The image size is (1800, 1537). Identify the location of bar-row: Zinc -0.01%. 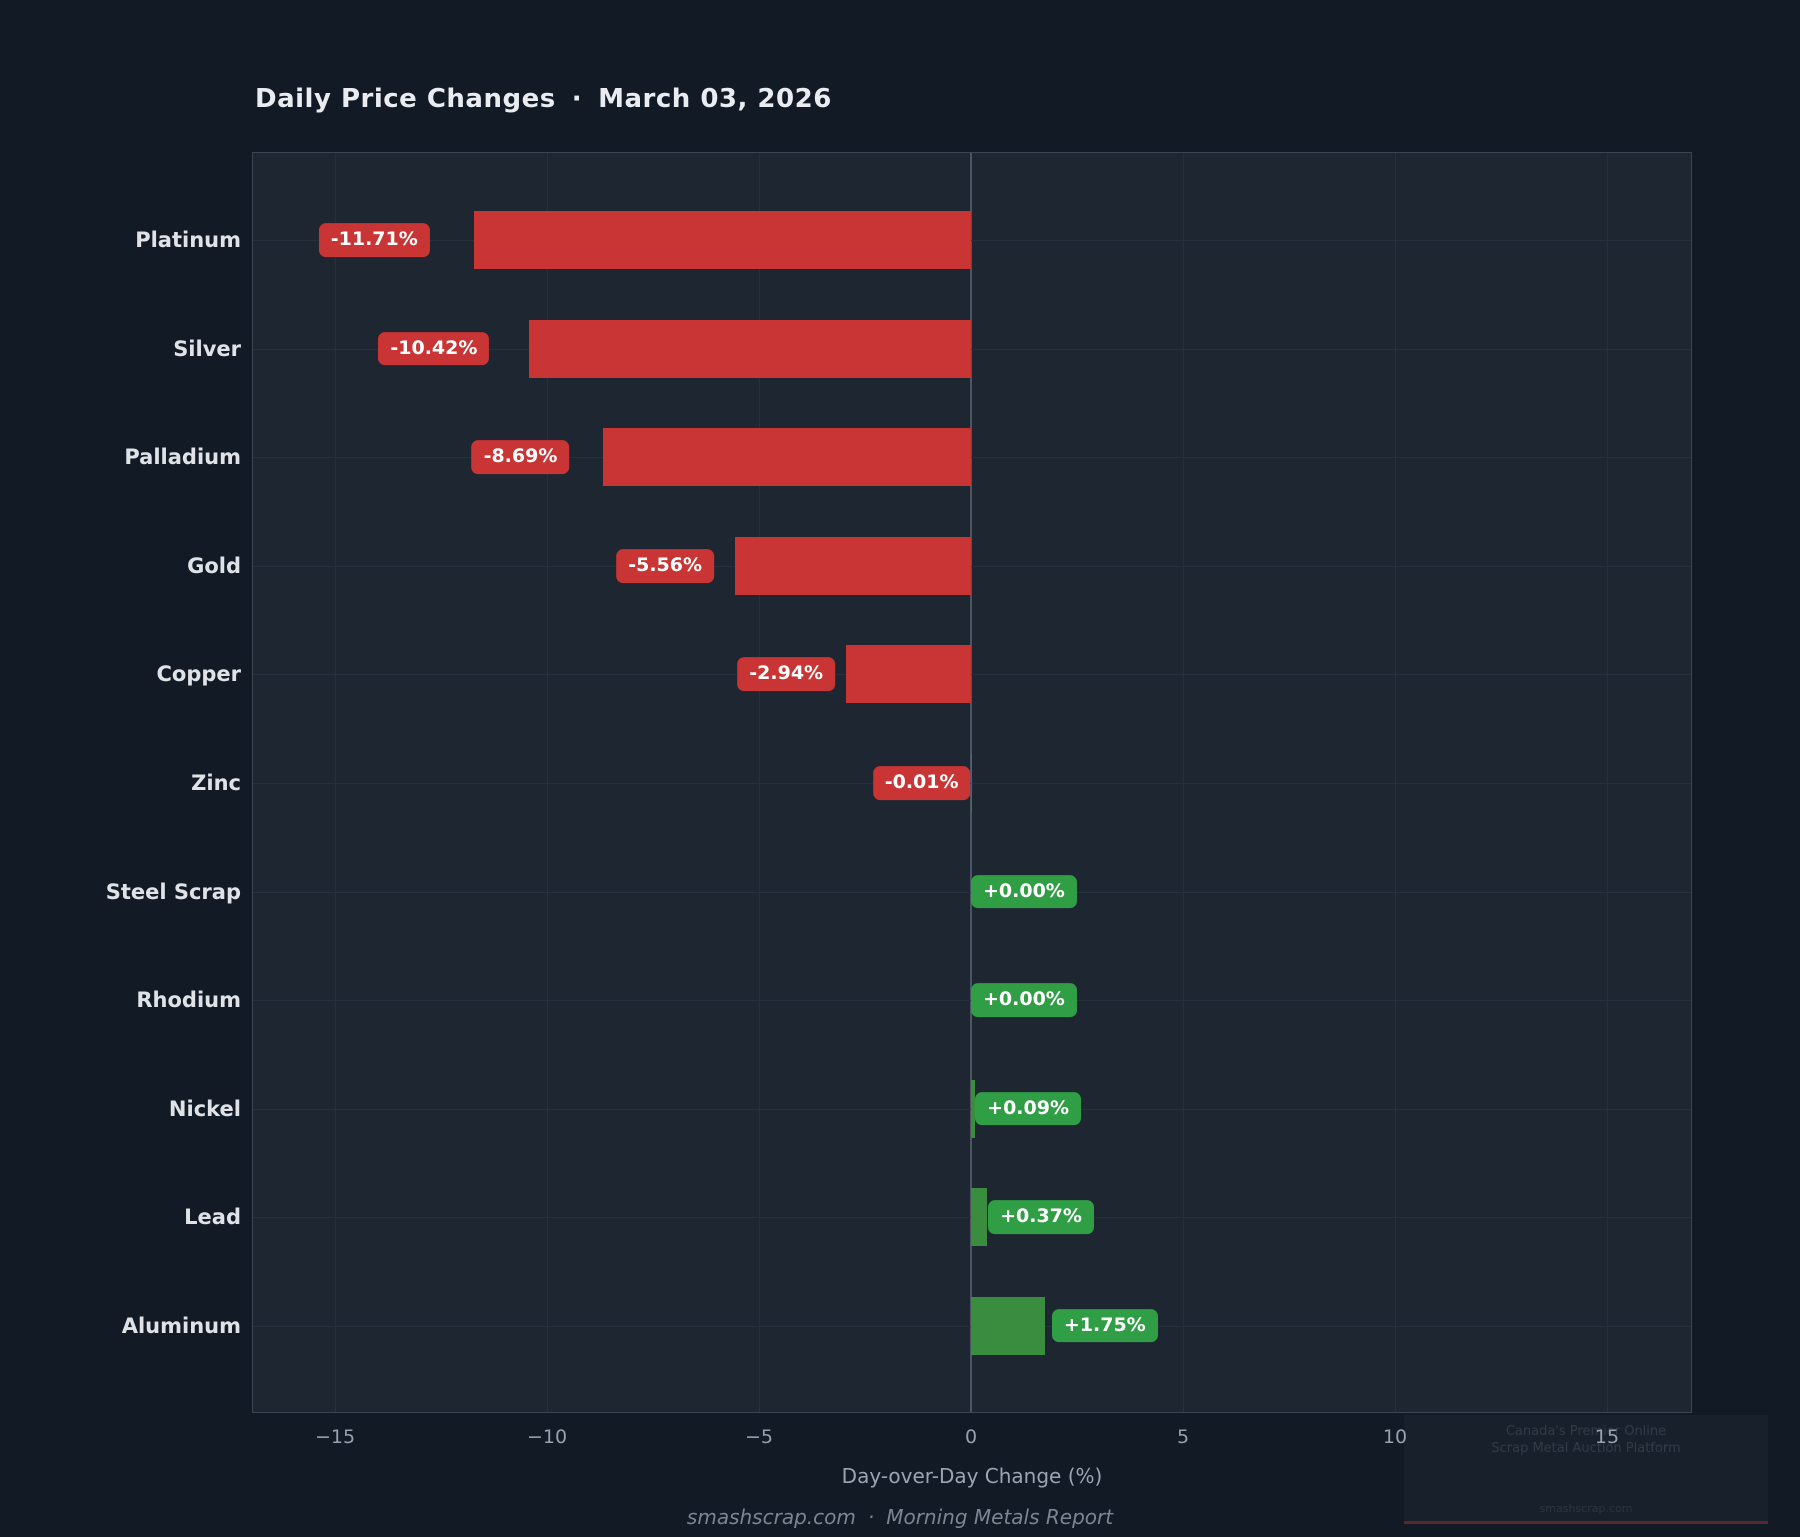
(941, 783).